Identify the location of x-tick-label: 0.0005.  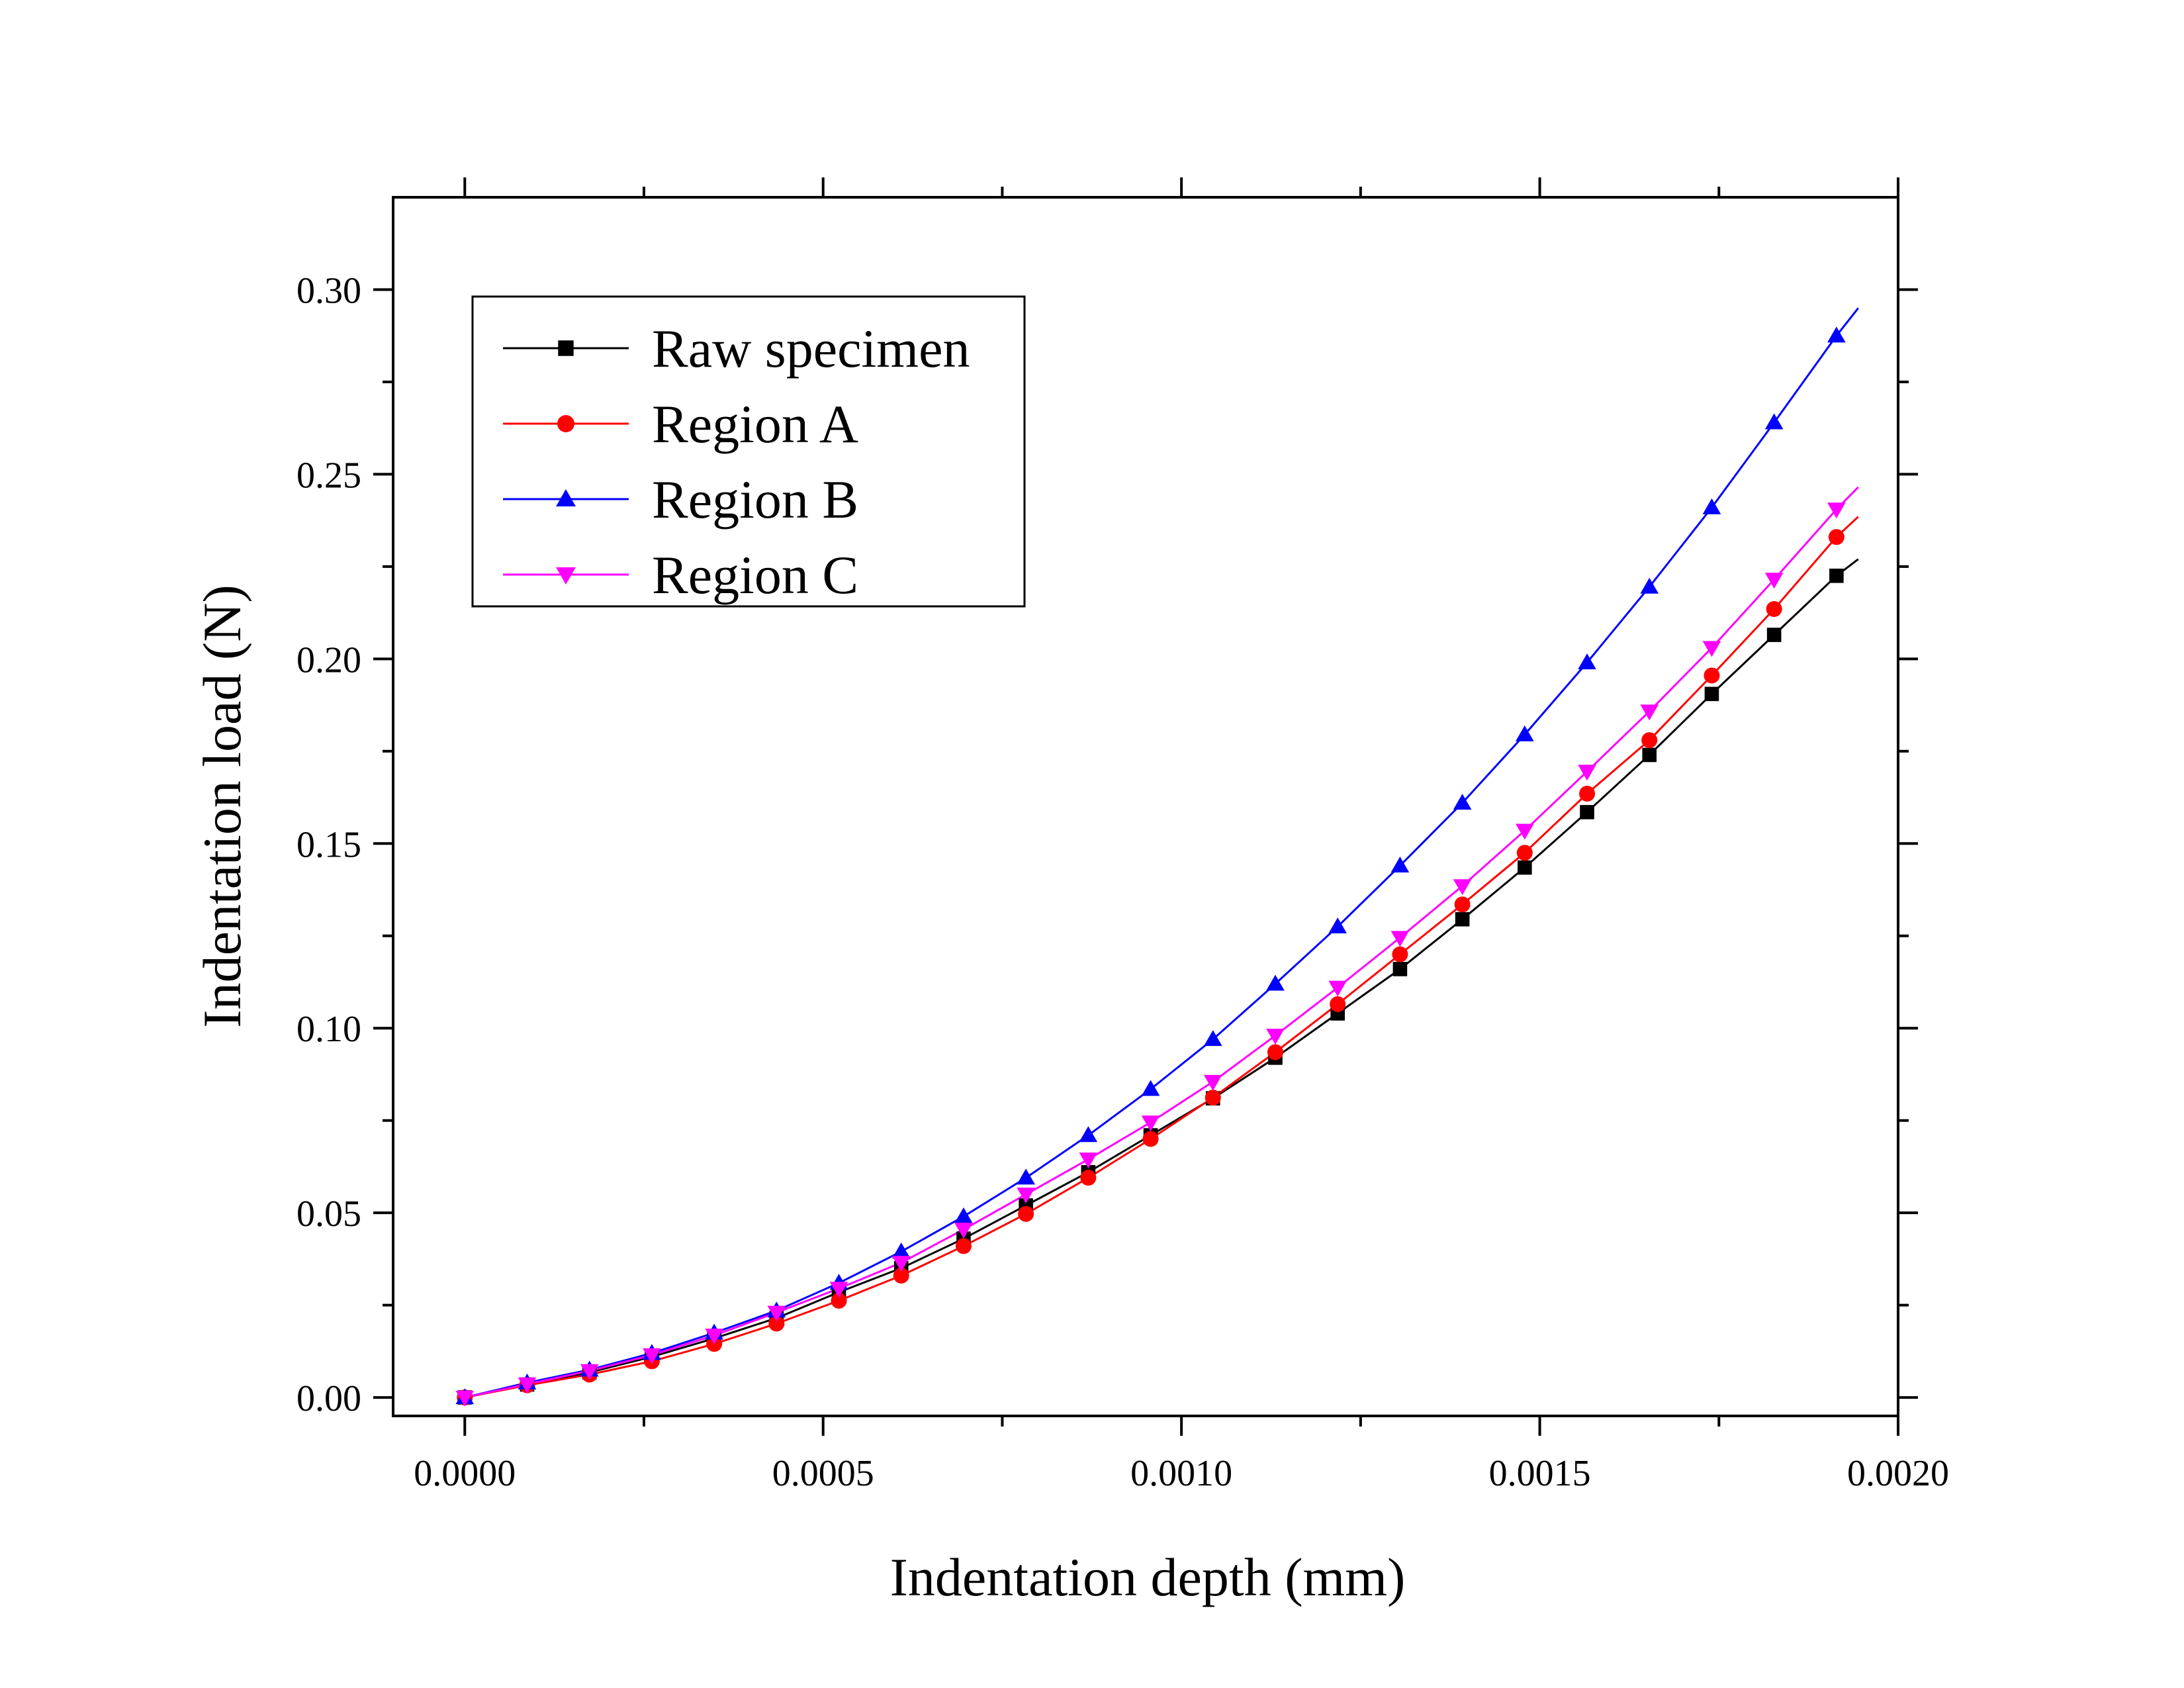
(823, 1473).